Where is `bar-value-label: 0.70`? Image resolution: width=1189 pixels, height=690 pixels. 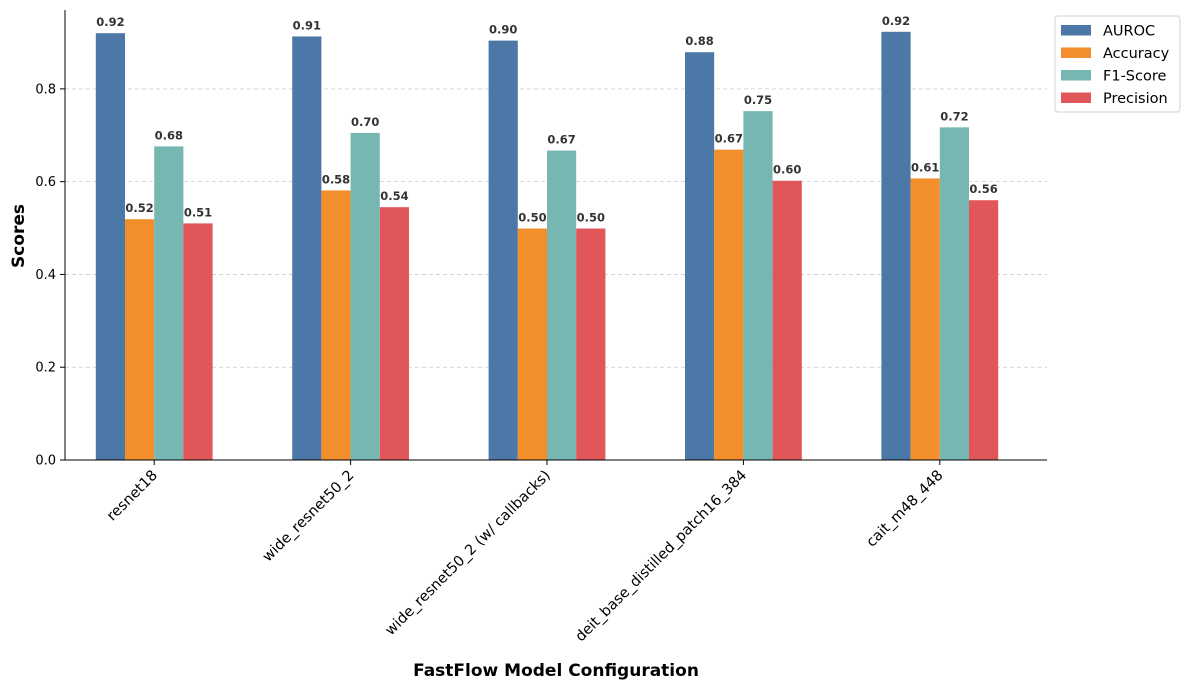 bar-value-label: 0.70 is located at coordinates (365, 122).